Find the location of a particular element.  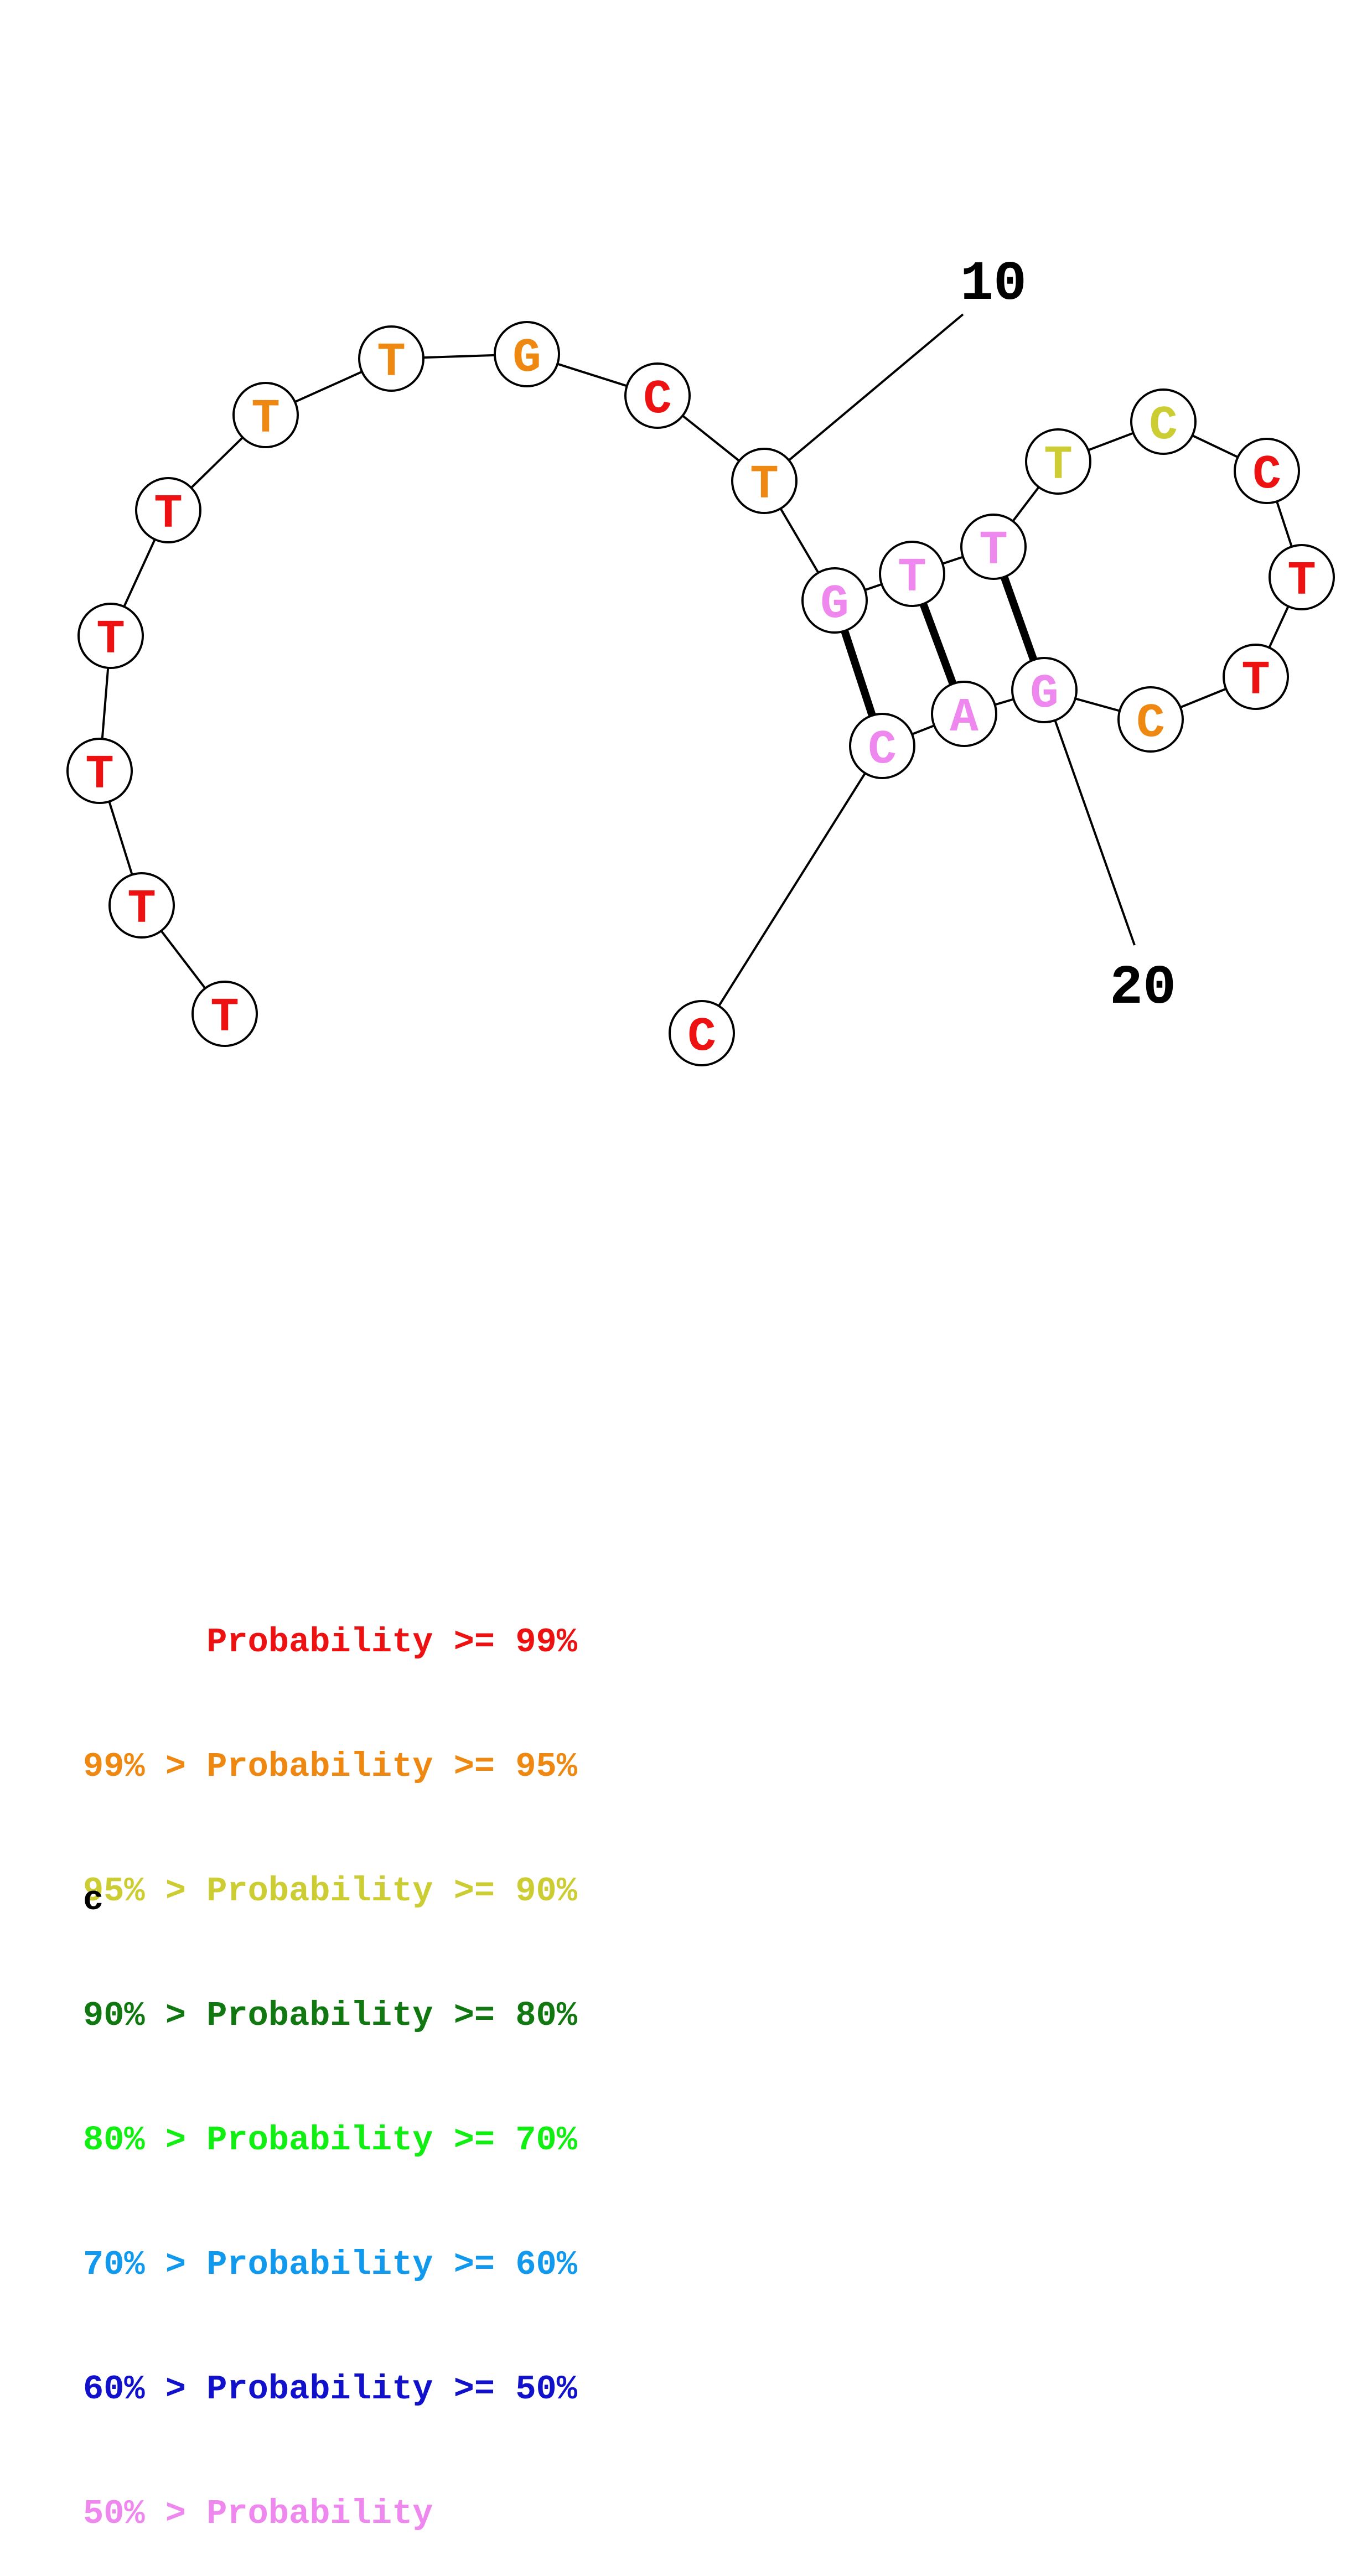

nucleotide-5: T is located at coordinates (168, 510).